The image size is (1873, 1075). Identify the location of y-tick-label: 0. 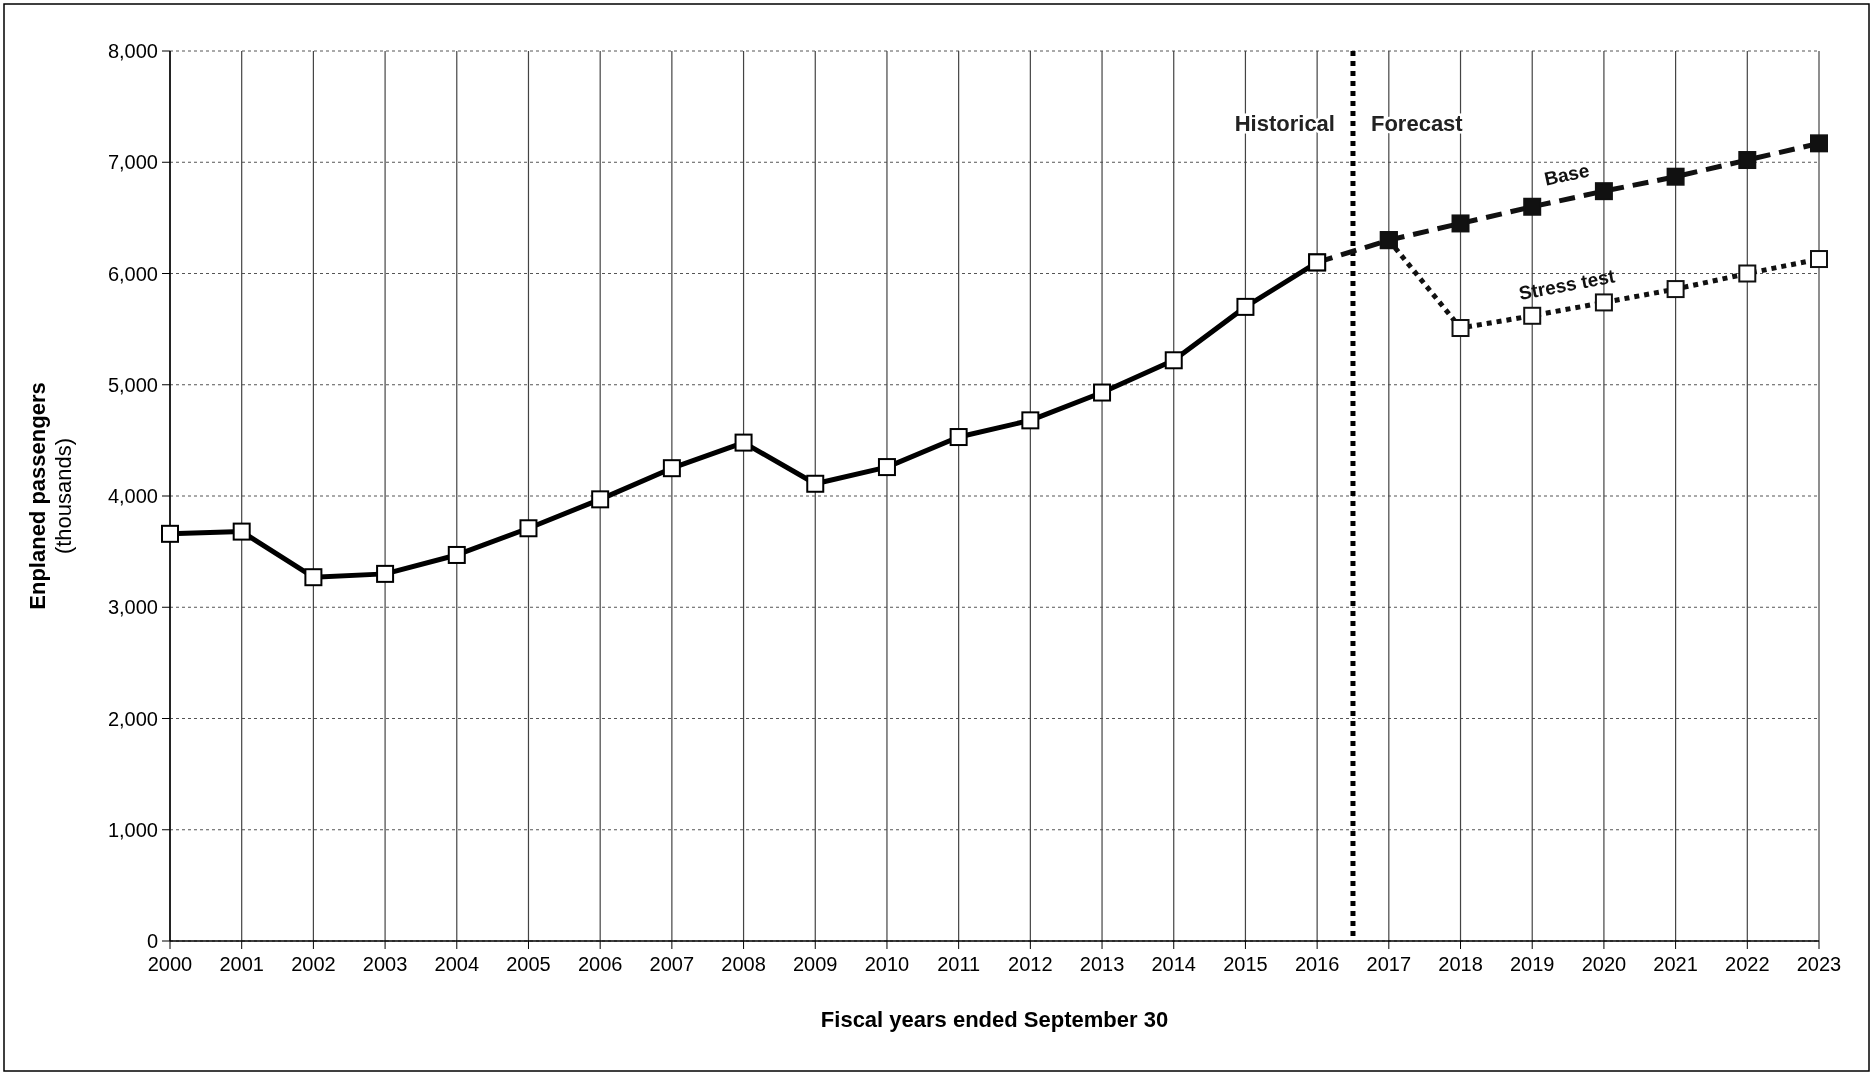
(152, 941).